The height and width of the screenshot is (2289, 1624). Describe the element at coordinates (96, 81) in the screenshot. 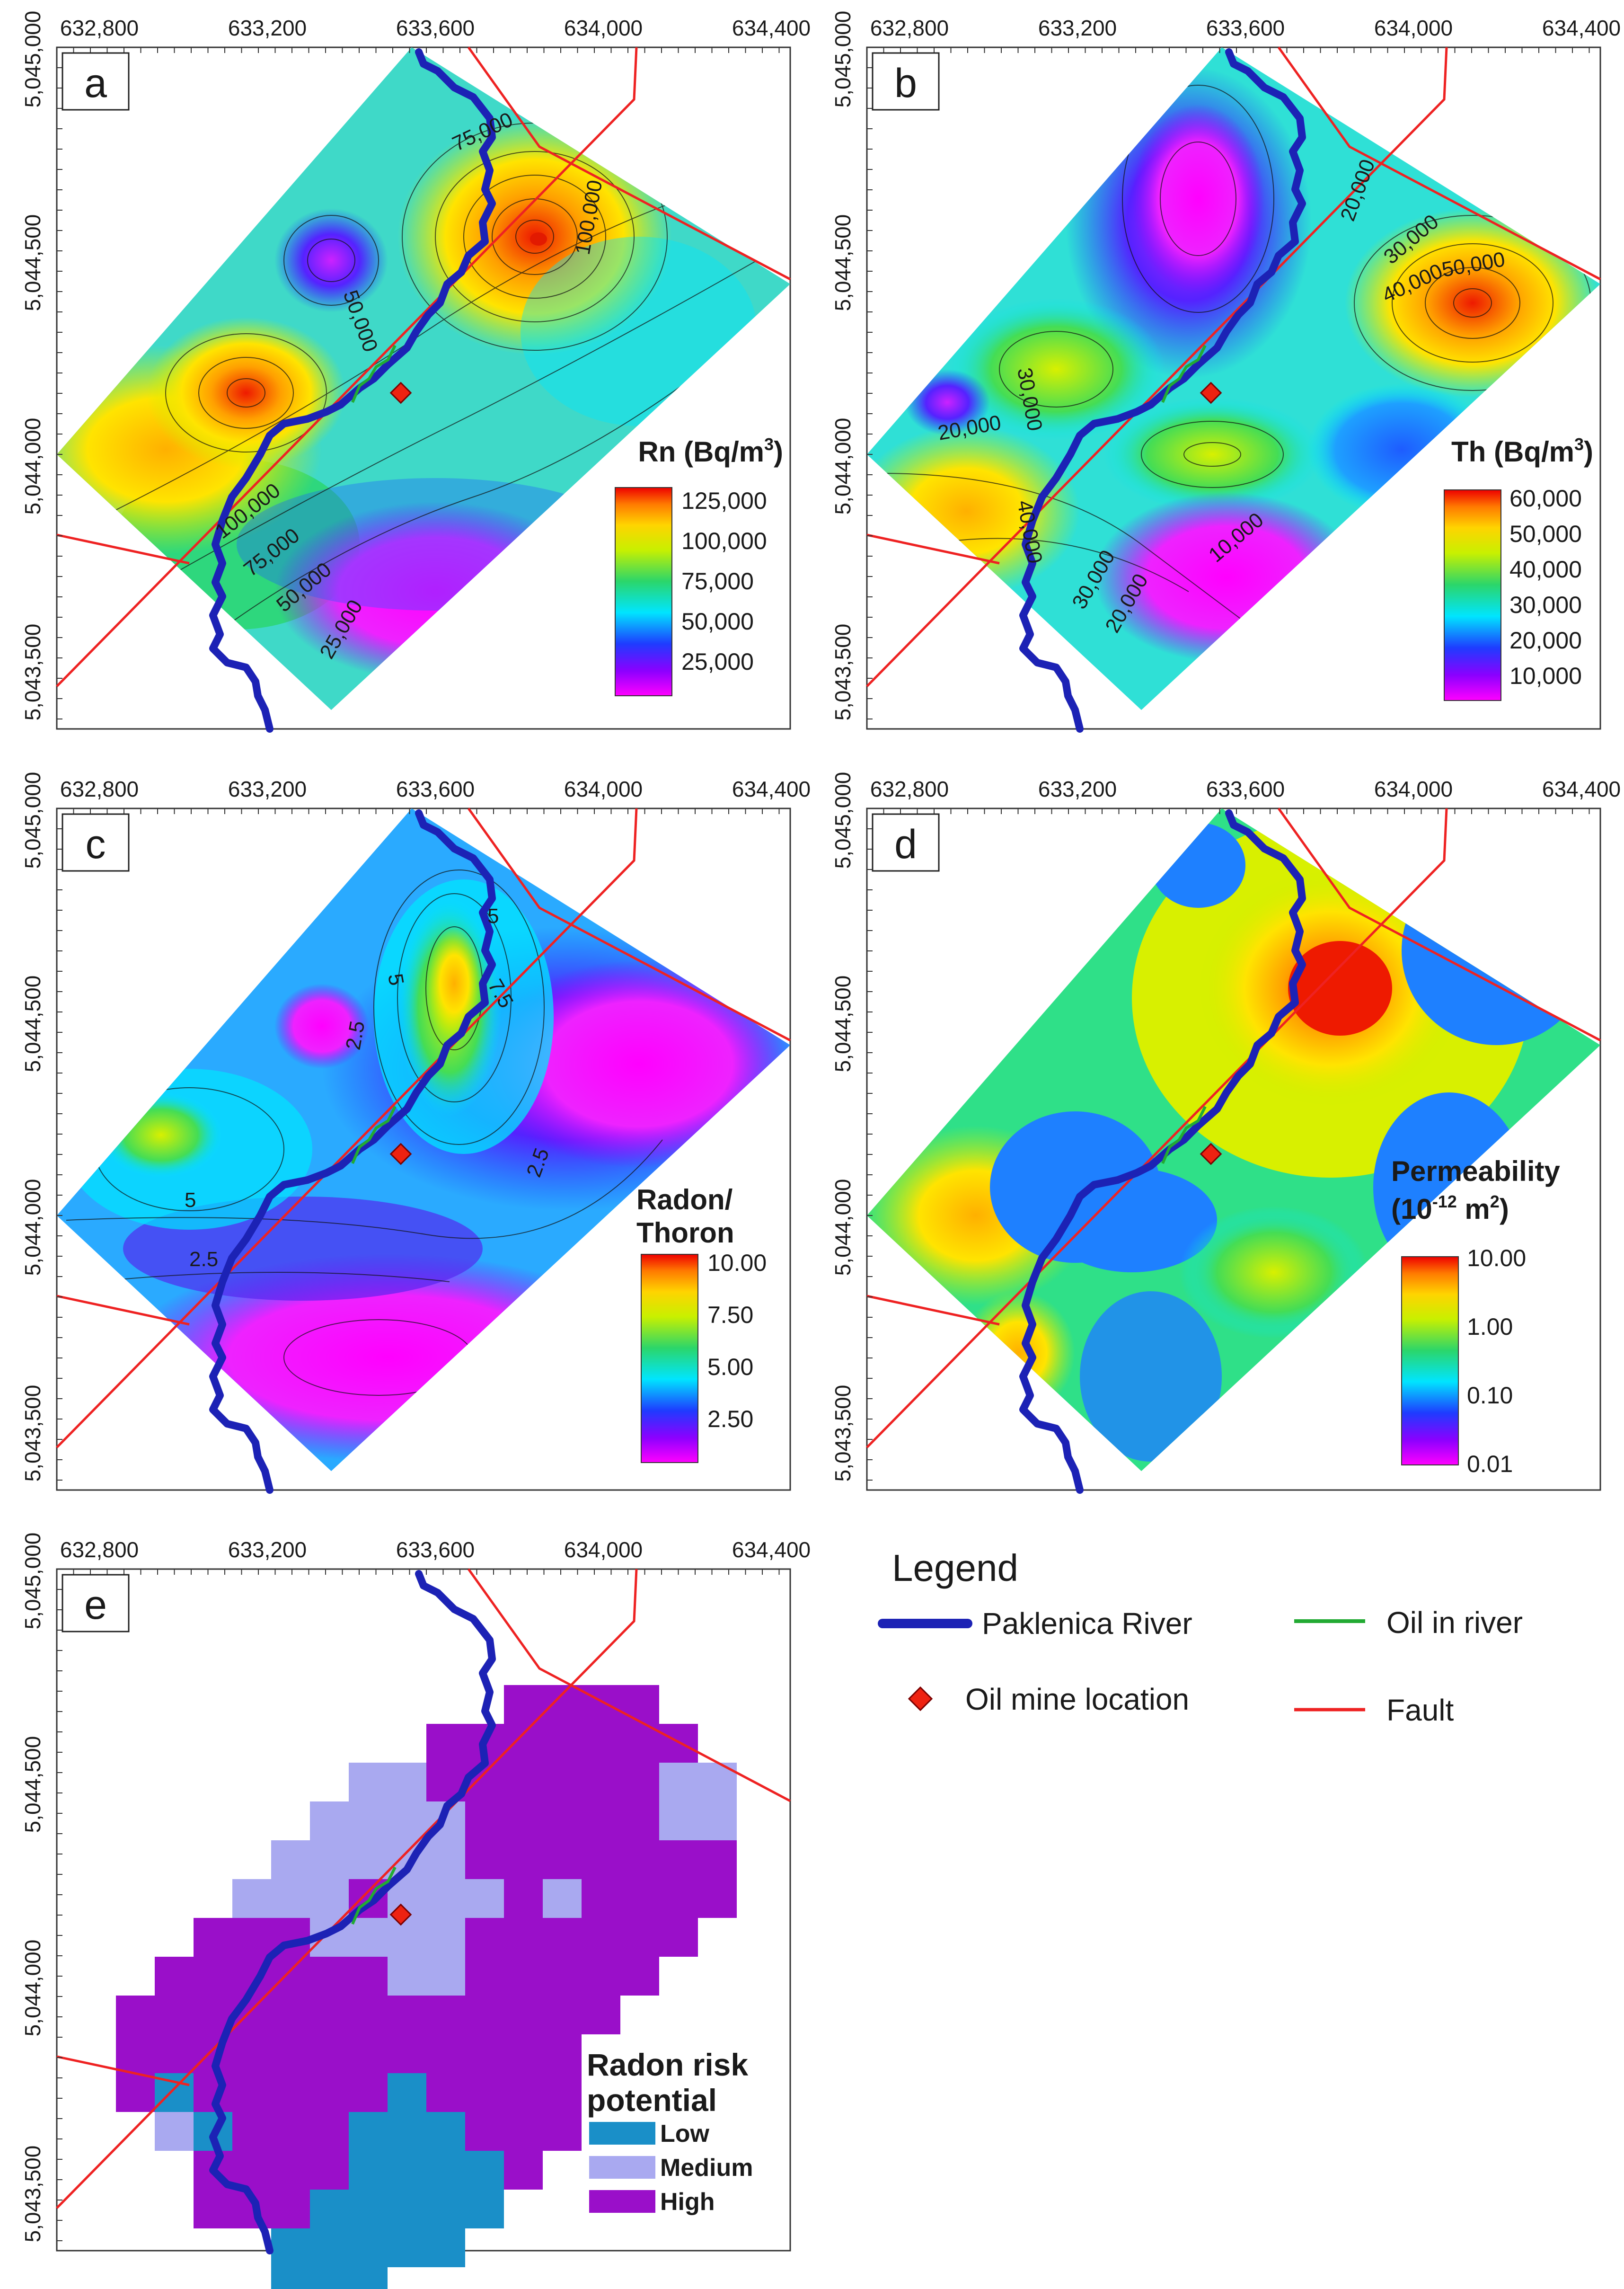

I see `panel-letter-a: a` at that location.